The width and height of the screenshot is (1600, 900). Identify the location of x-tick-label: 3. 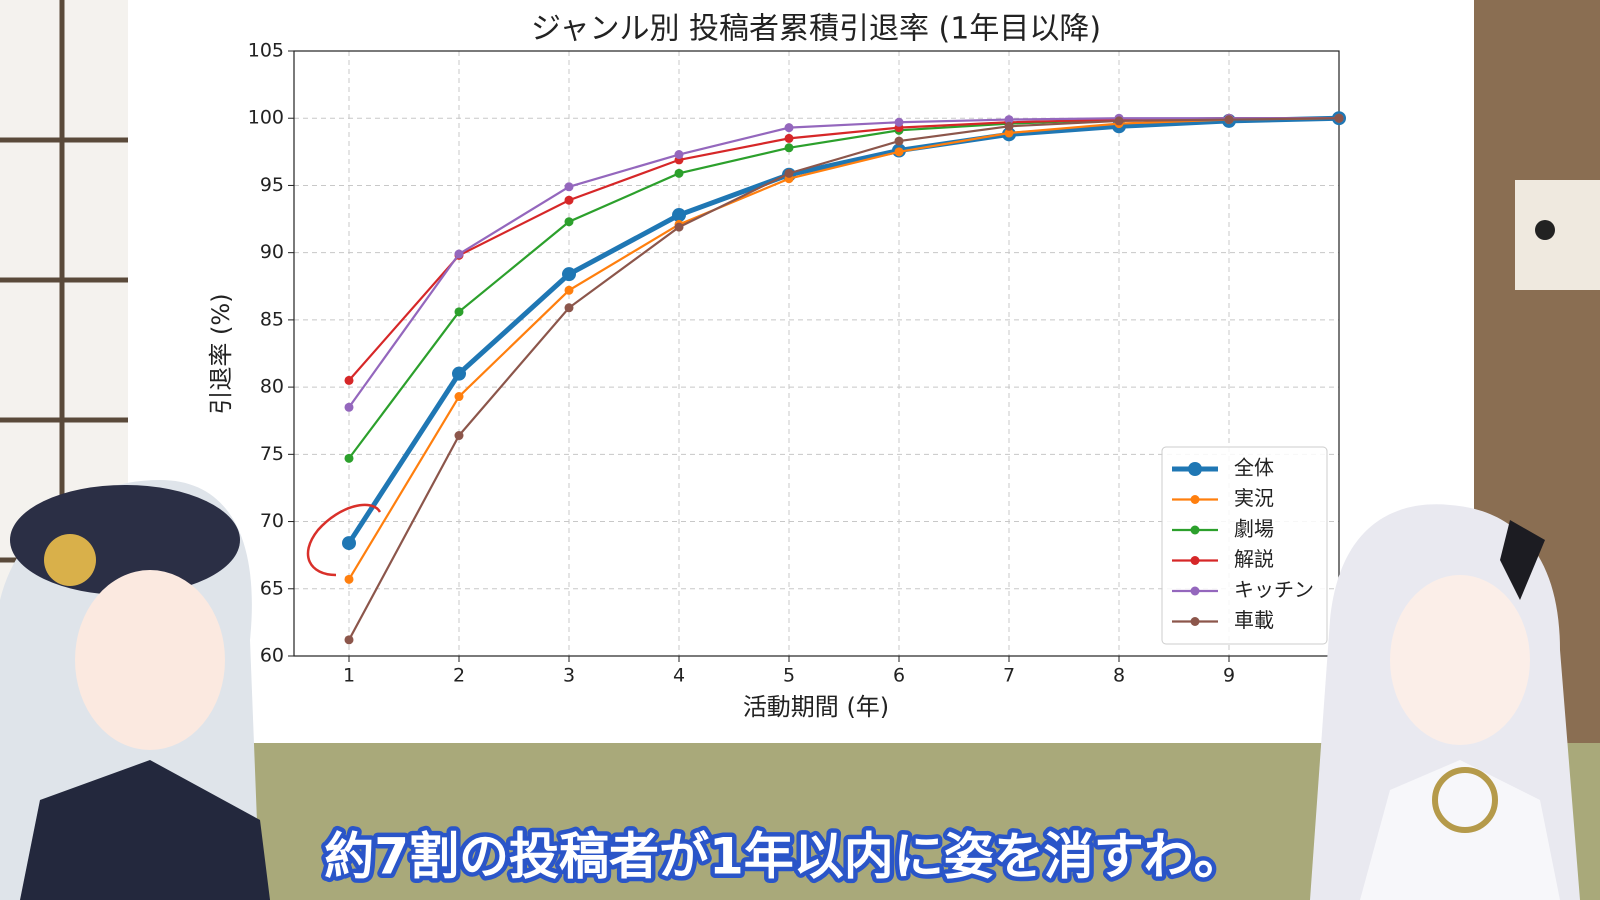
(569, 676).